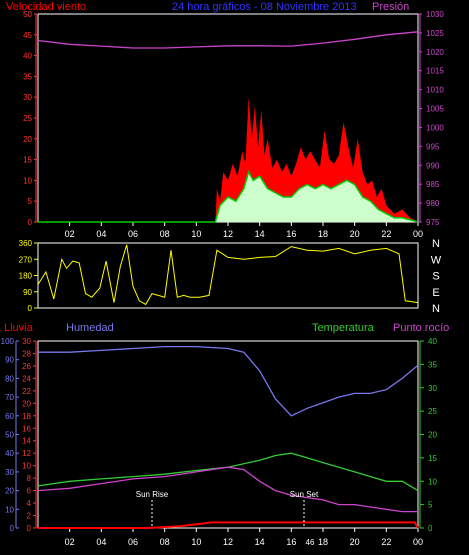  Describe the element at coordinates (228, 381) in the screenshot. I see `humidity-series` at that location.